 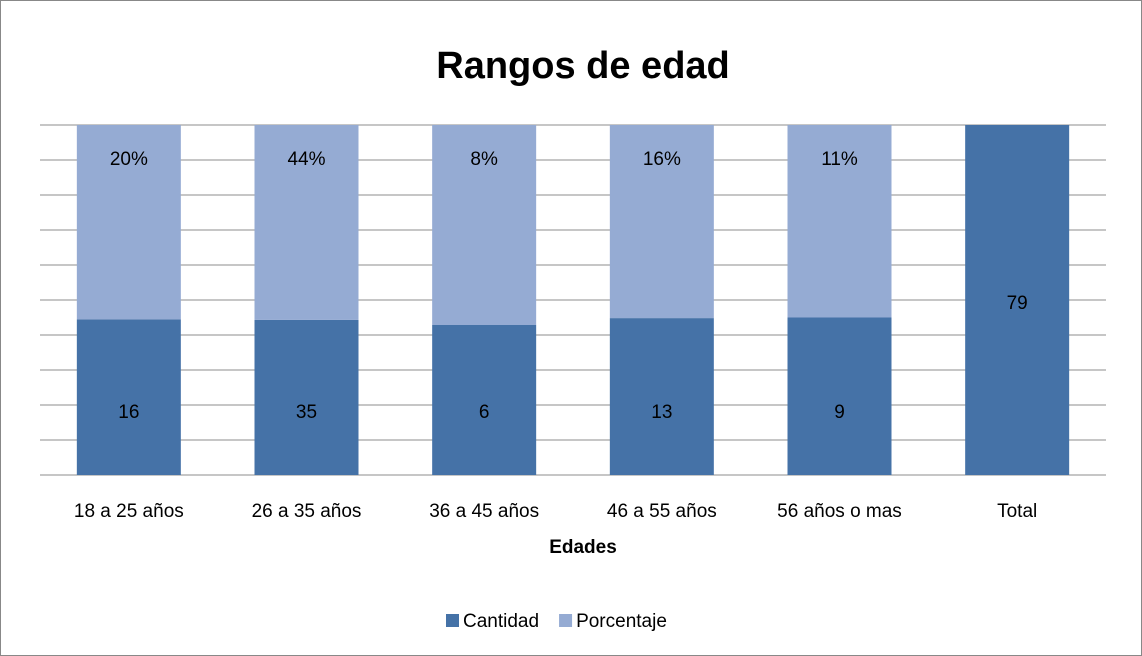 I want to click on x-tick-label: 56 años o mas, so click(x=839, y=511).